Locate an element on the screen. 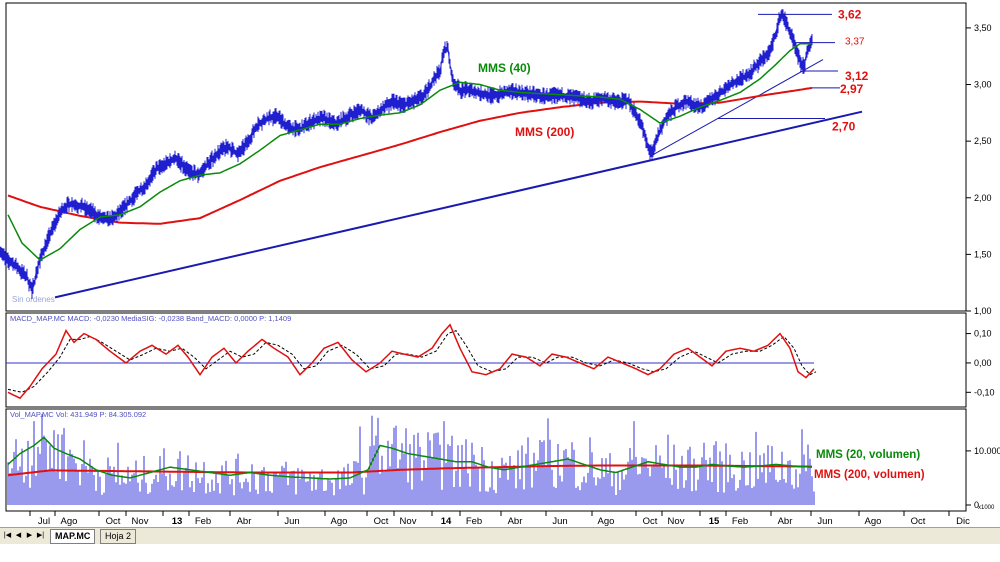 The height and width of the screenshot is (562, 1000). sma40-label: MMS (40) is located at coordinates (504, 68).